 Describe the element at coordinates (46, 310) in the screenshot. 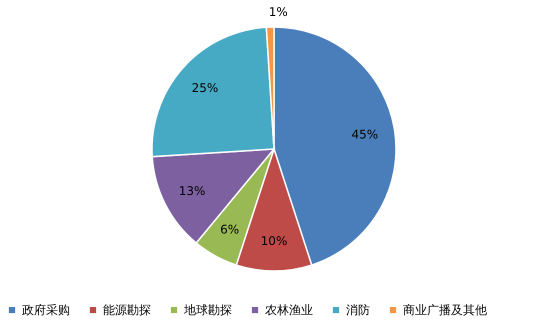

I see `legend-label: 政府采购` at that location.